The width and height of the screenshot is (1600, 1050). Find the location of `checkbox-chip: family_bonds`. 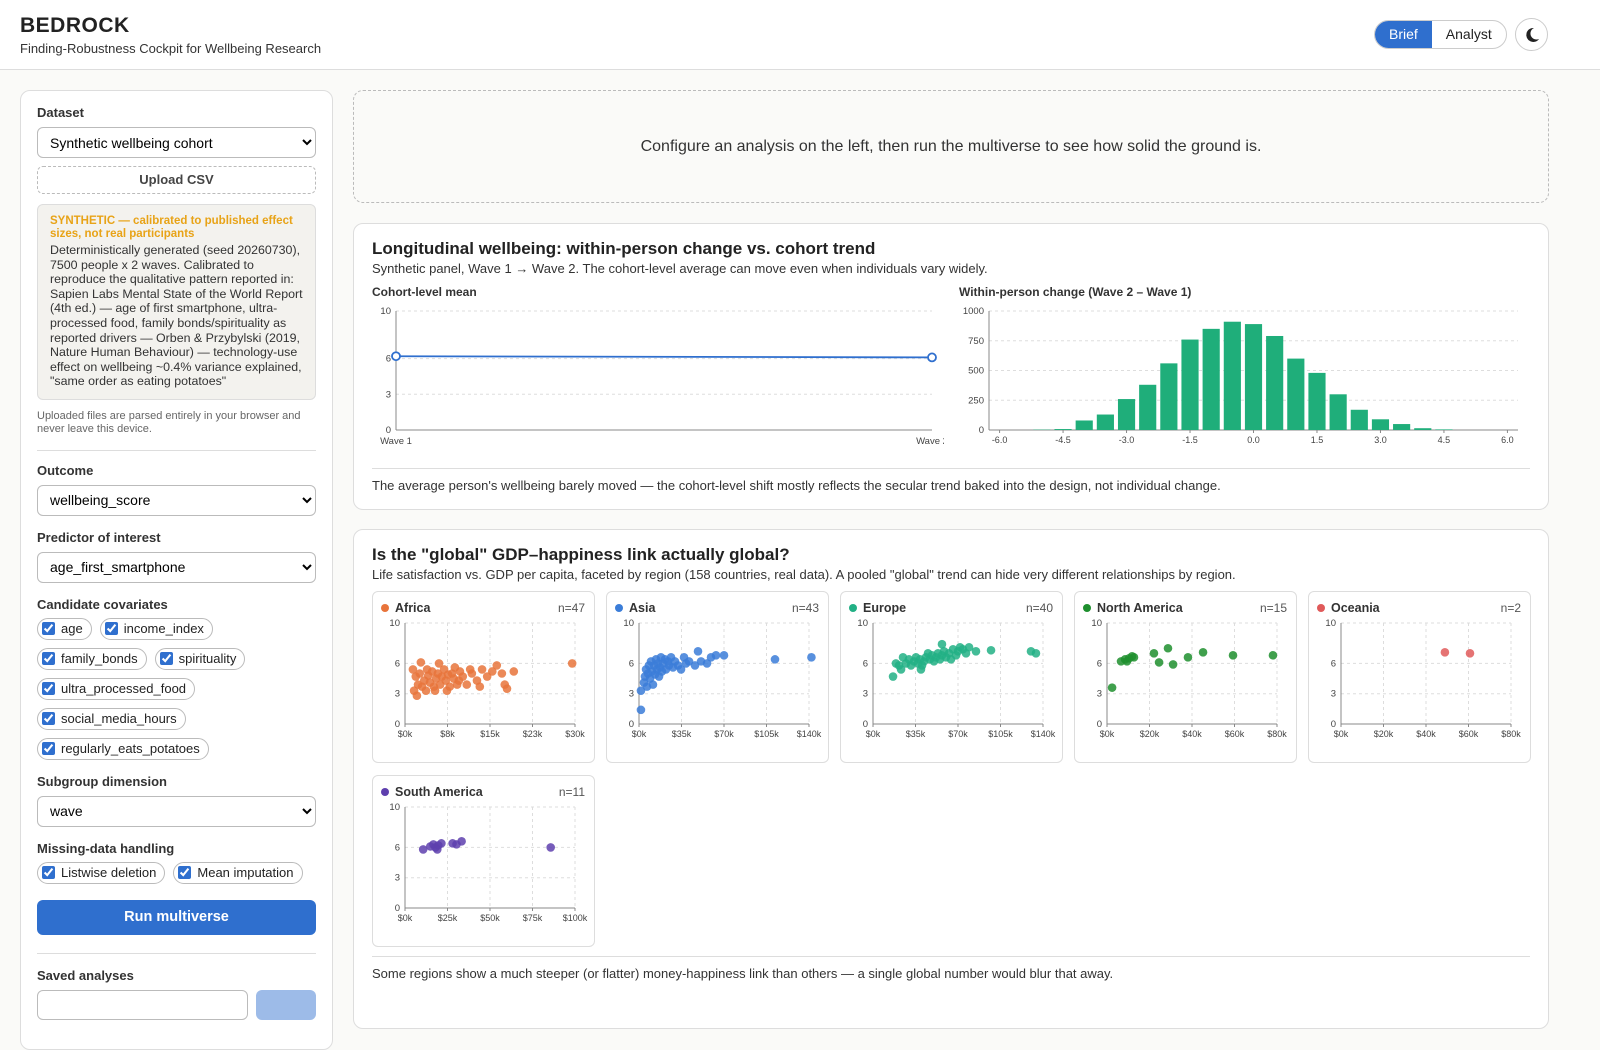

checkbox-chip: family_bonds is located at coordinates (92, 659).